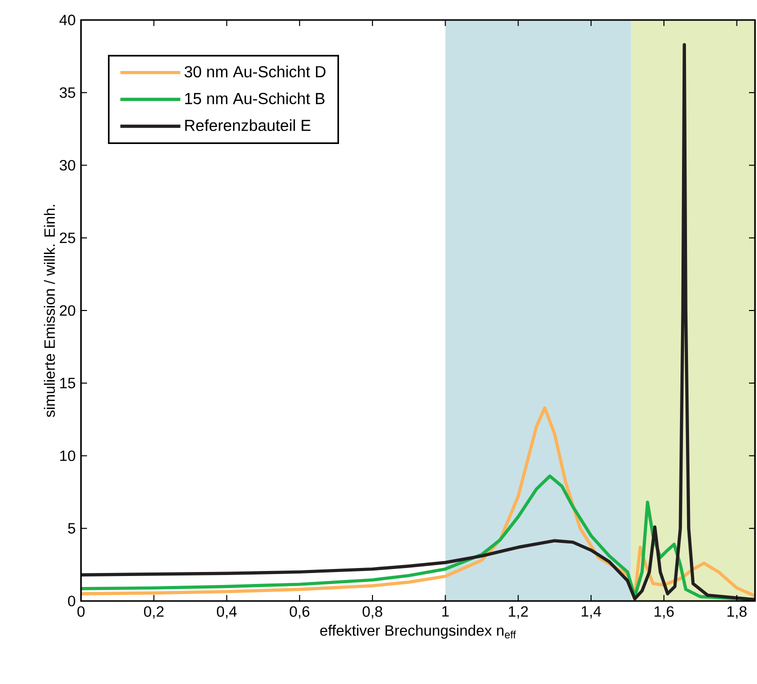  Describe the element at coordinates (72, 528) in the screenshot. I see `y-tick-label: 5` at that location.